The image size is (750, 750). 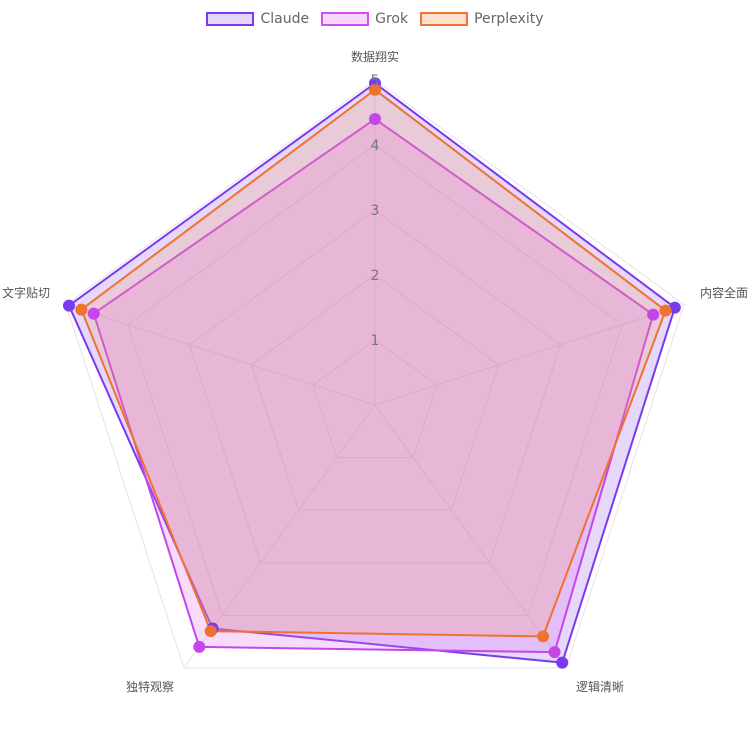 What do you see at coordinates (150, 686) in the screenshot?
I see `category-label-4: 独特观察` at bounding box center [150, 686].